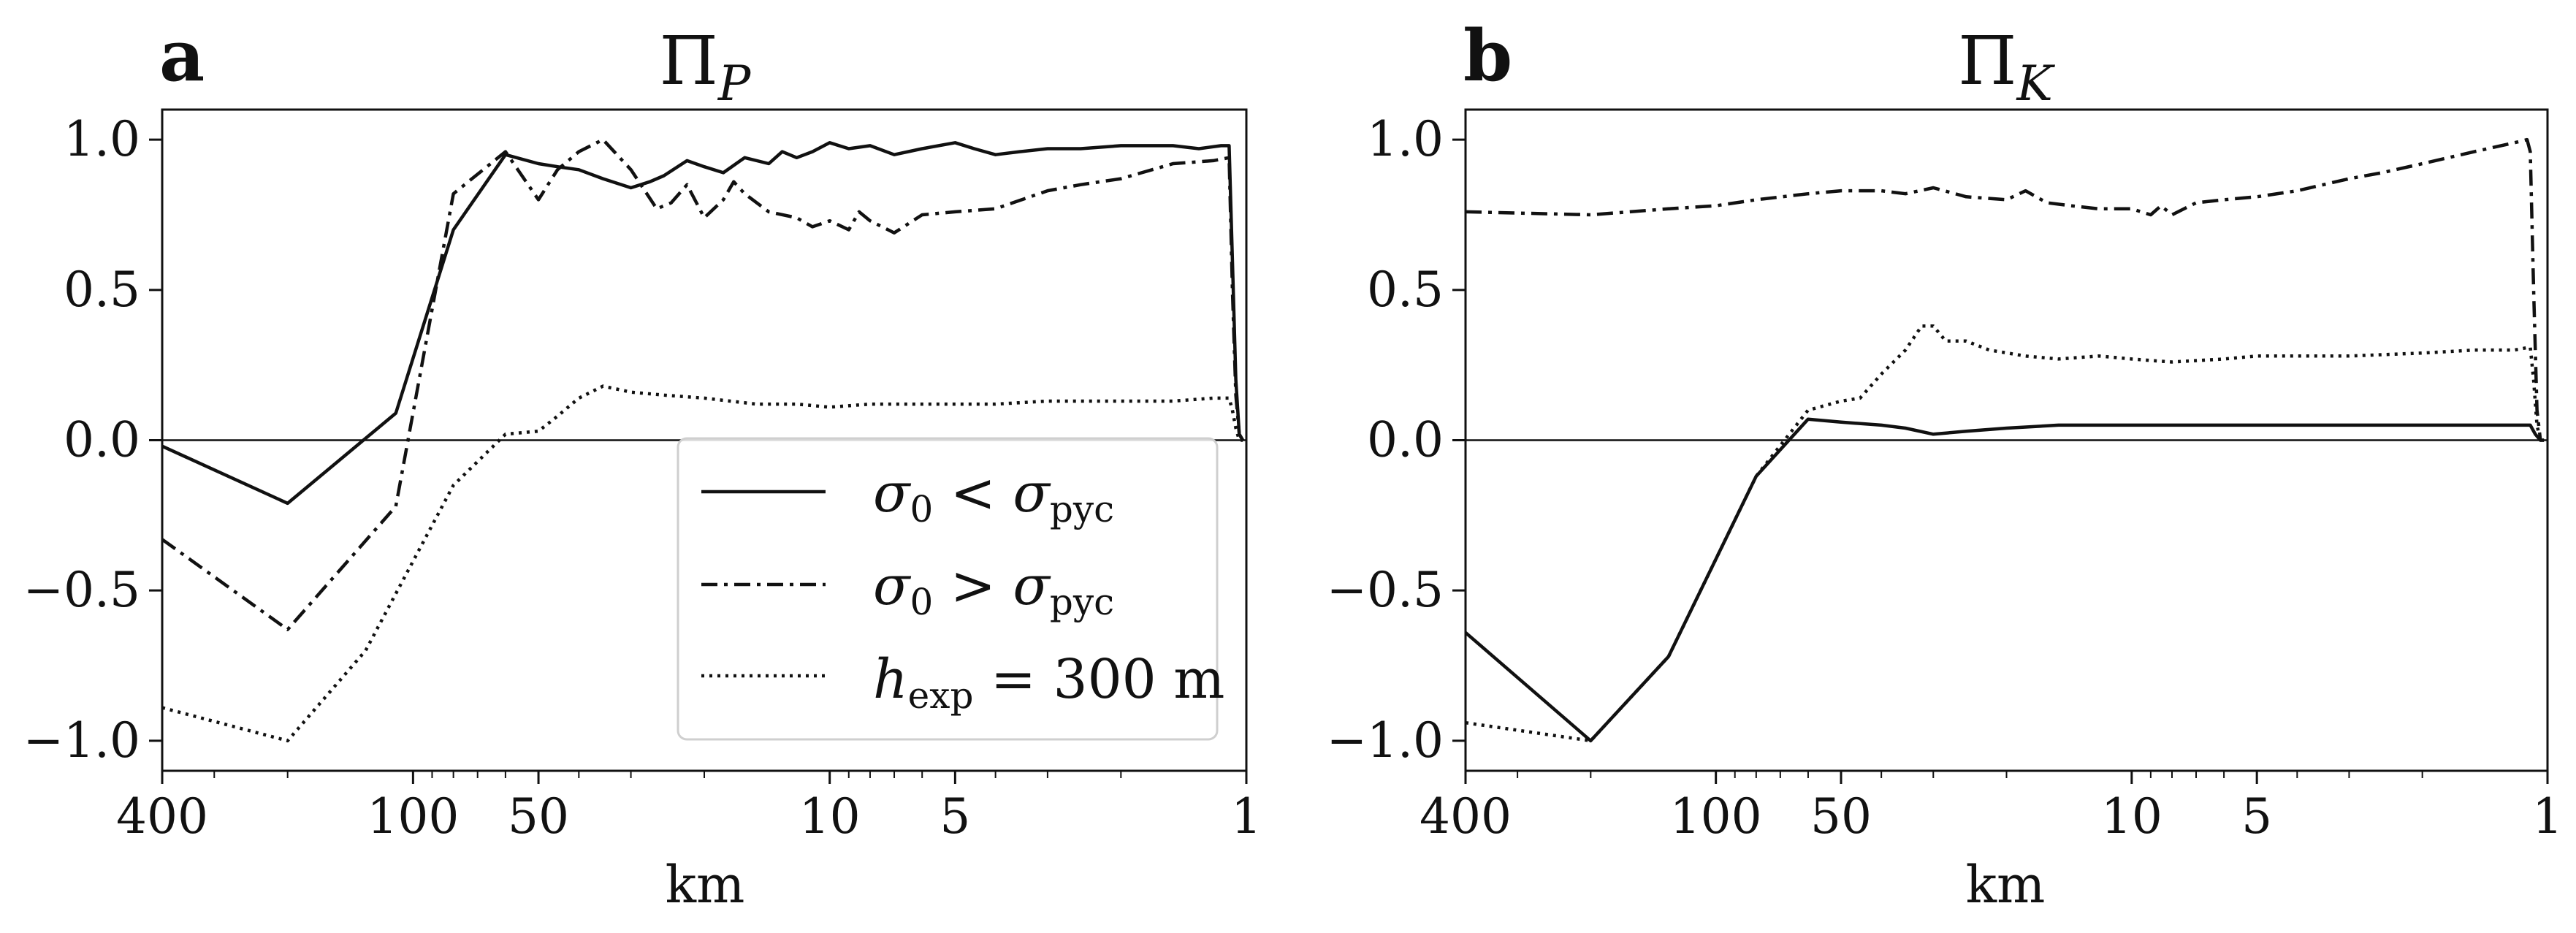  I want to click on legend-label: σ0 < σpyc, so click(994, 496).